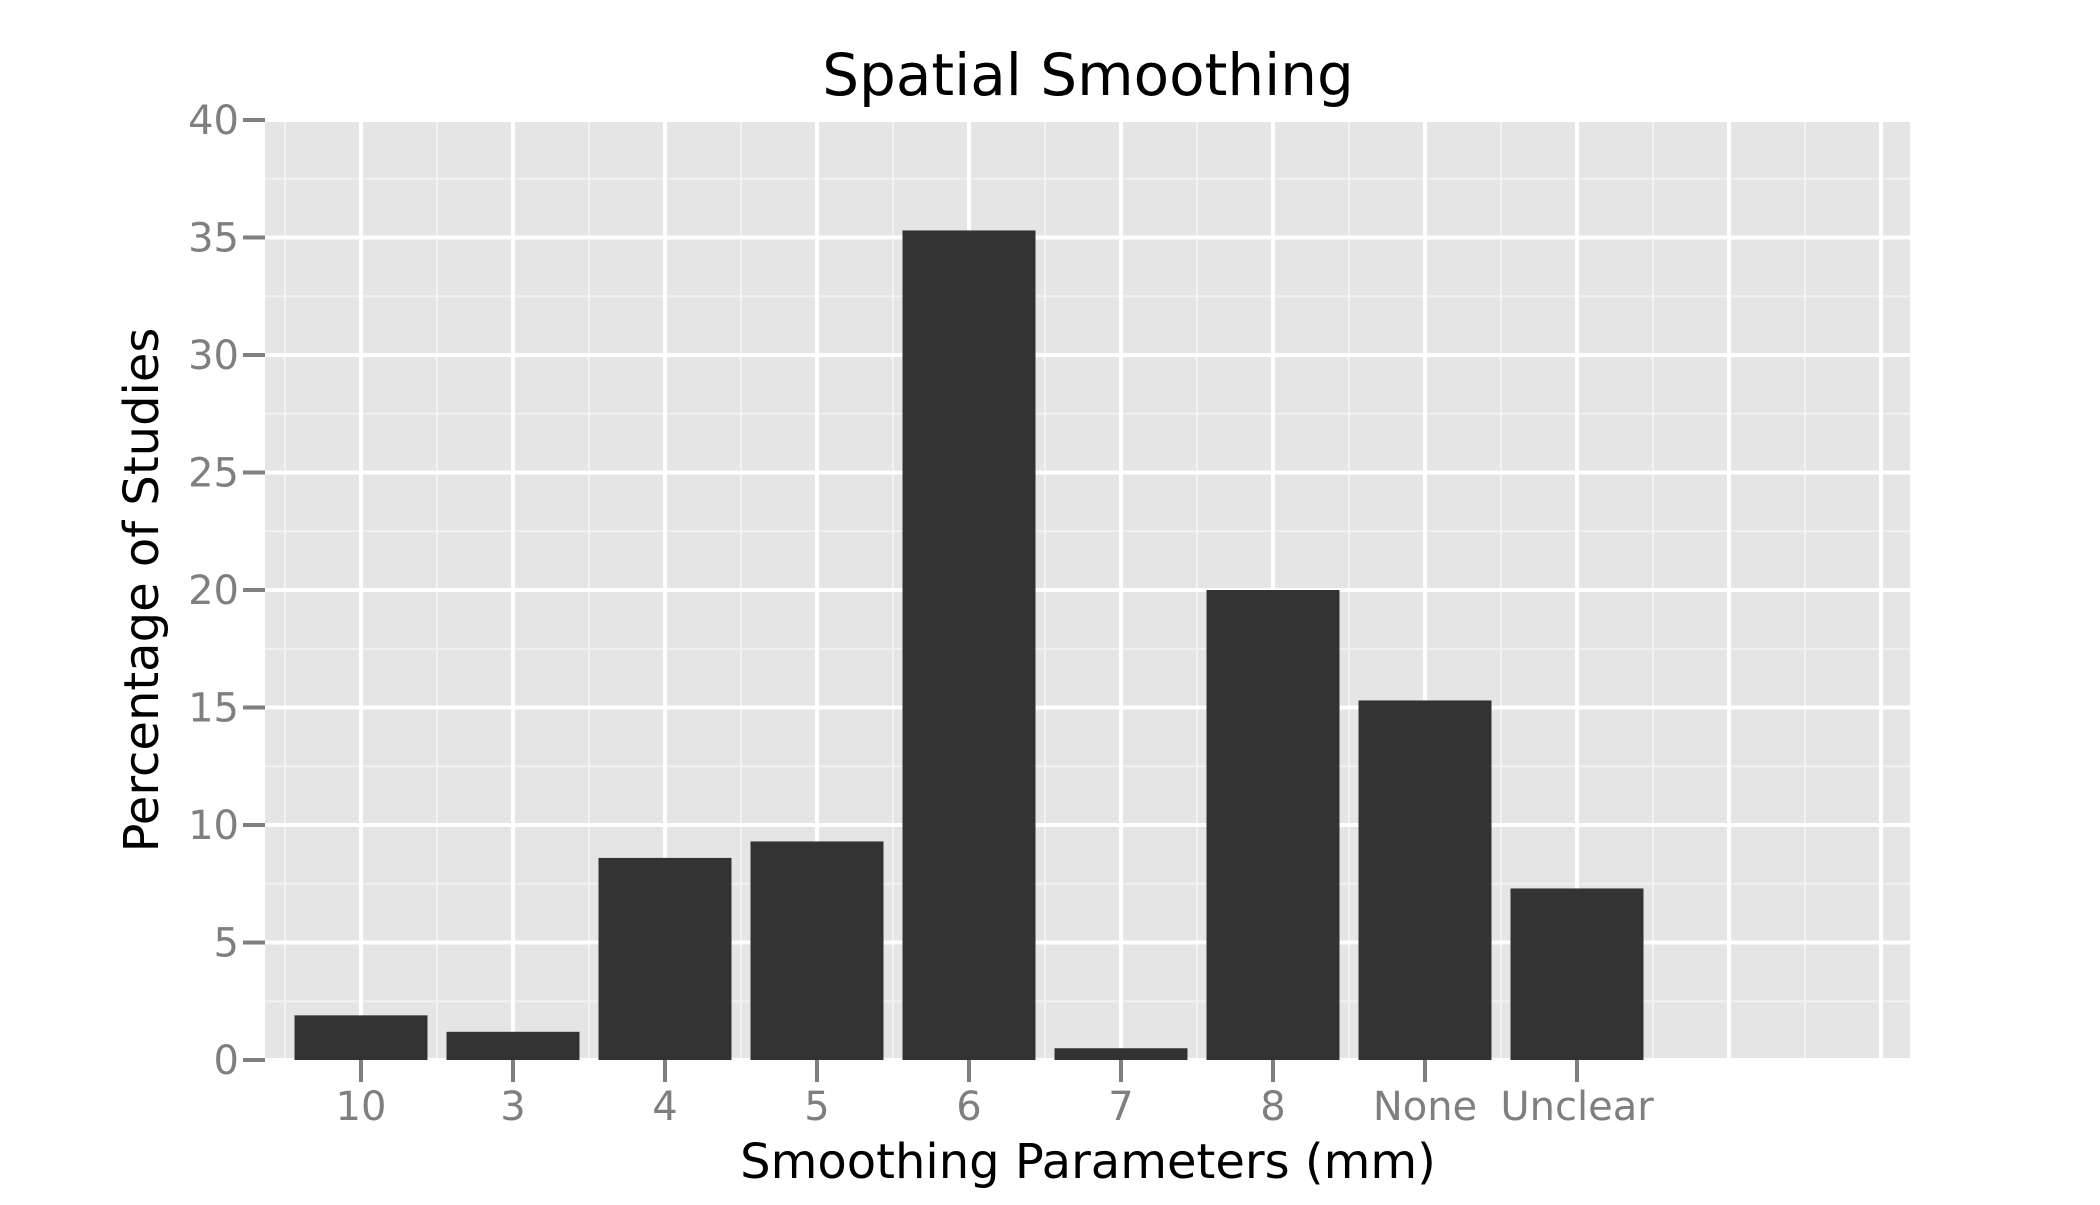  Describe the element at coordinates (512, 1107) in the screenshot. I see `x-tick-label: 3` at that location.